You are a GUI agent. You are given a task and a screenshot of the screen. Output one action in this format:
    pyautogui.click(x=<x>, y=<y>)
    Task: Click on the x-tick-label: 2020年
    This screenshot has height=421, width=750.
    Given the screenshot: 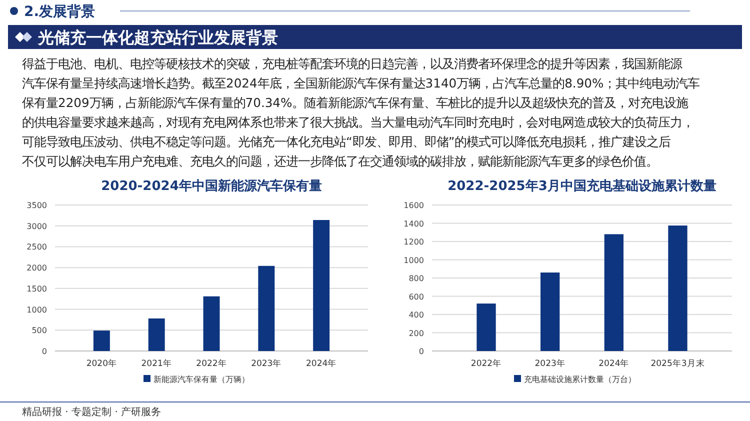 What is the action you would take?
    pyautogui.click(x=101, y=363)
    